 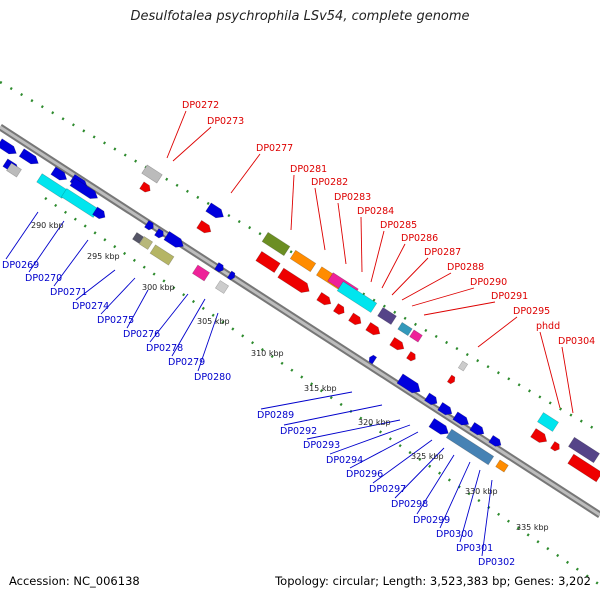 What do you see at coordinates (115, 320) in the screenshot?
I see `gene-label: DP0275` at bounding box center [115, 320].